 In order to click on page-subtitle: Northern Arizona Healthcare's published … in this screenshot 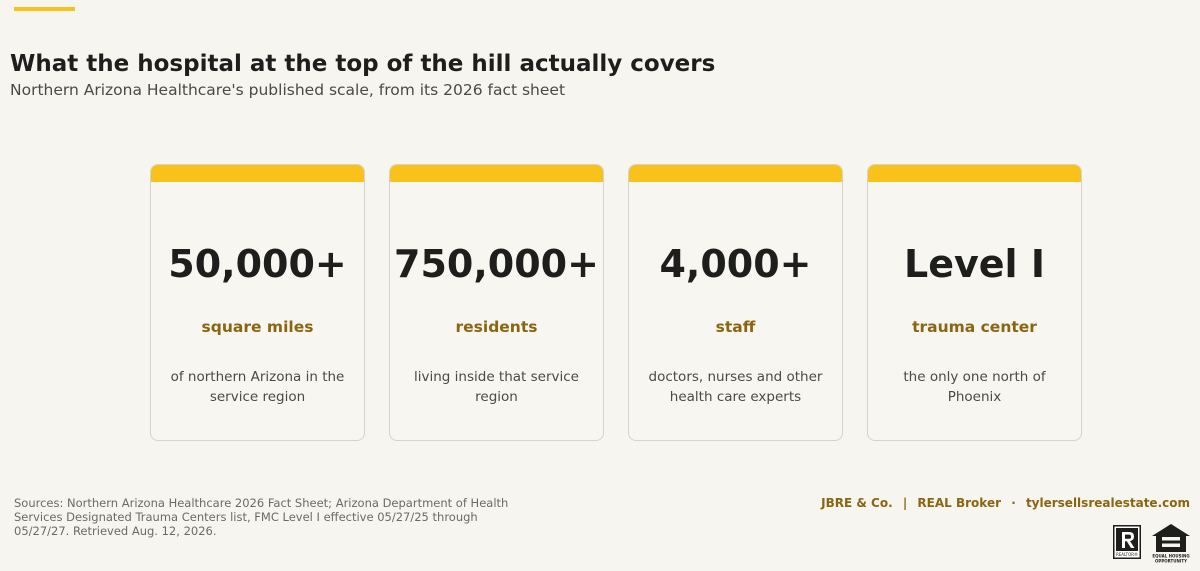, I will do `click(288, 90)`.